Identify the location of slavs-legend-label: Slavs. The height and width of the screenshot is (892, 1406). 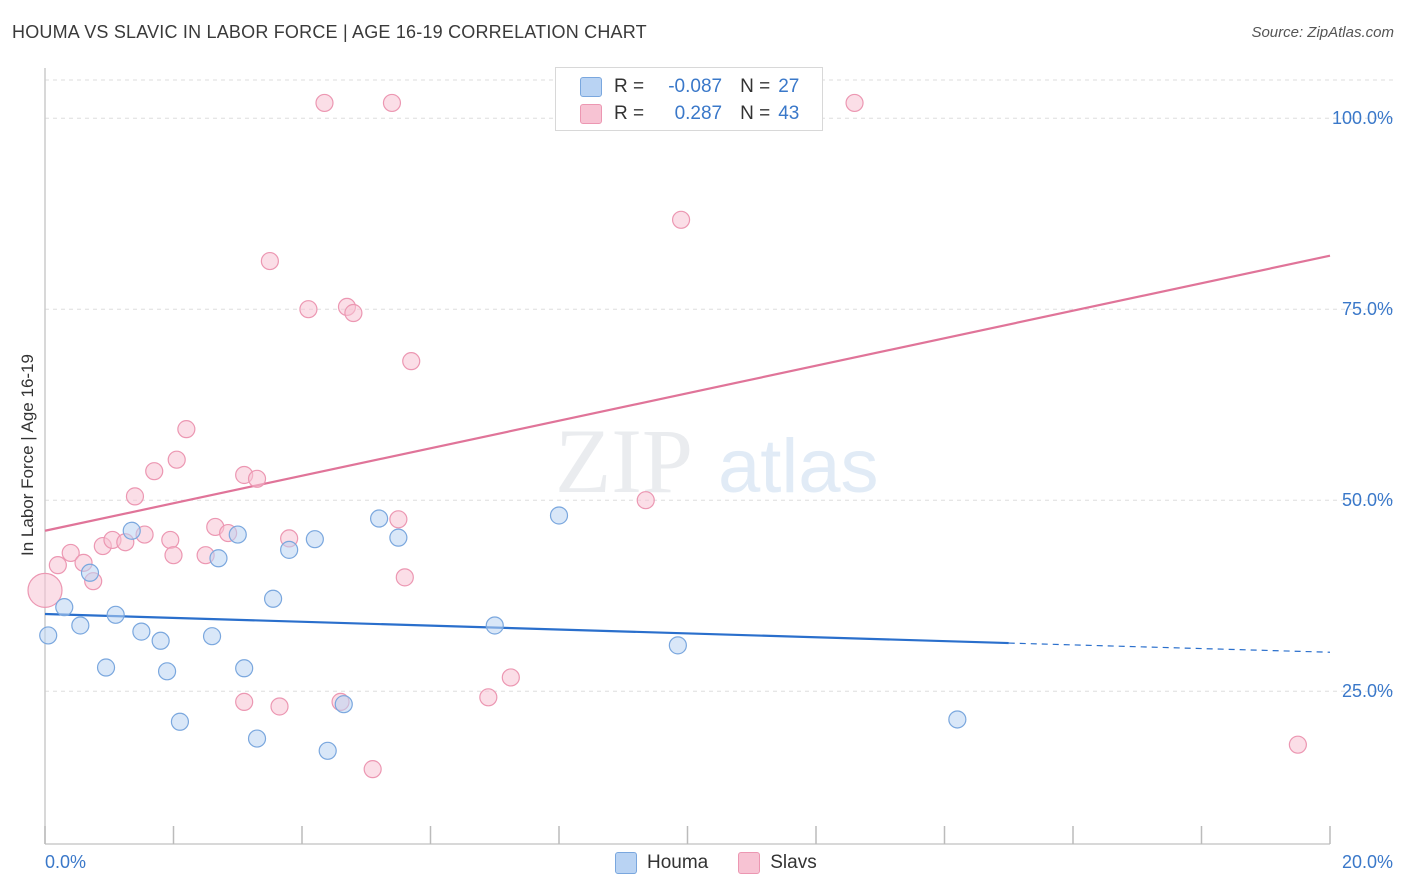
(793, 862).